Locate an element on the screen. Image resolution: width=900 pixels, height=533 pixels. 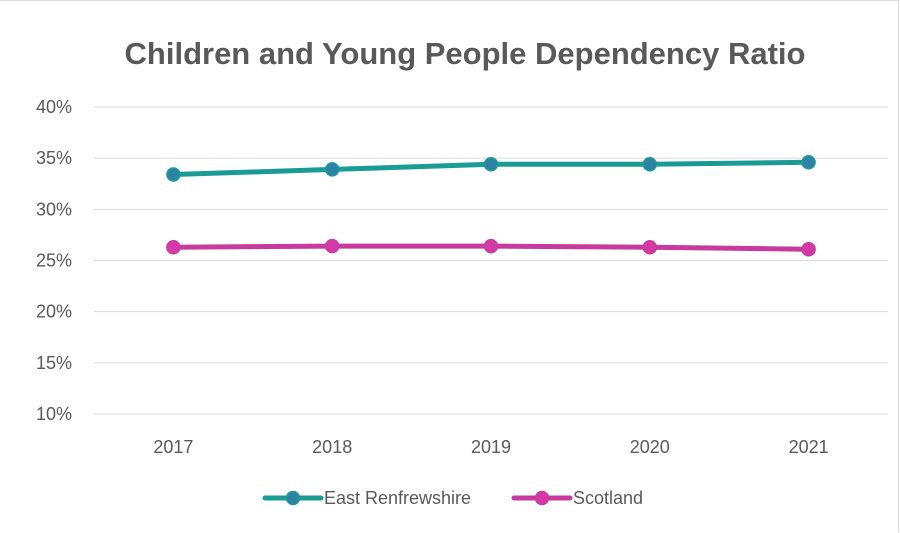
y-tick-label: 30% is located at coordinates (54, 209).